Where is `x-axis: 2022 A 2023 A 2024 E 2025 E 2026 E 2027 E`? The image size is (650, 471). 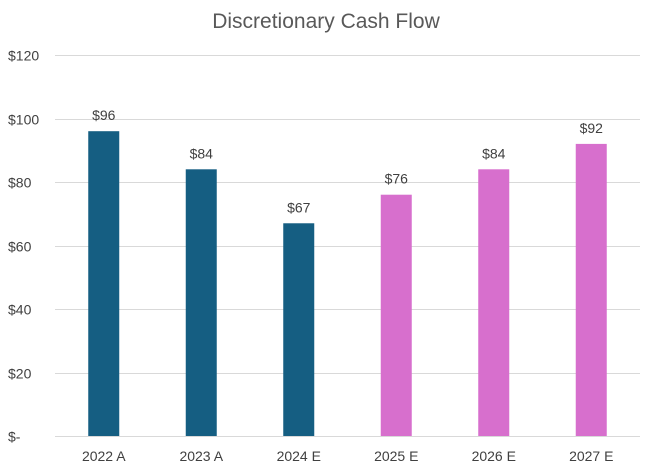 x-axis: 2022 A 2023 A 2024 E 2025 E 2026 E 2027 E is located at coordinates (347, 456).